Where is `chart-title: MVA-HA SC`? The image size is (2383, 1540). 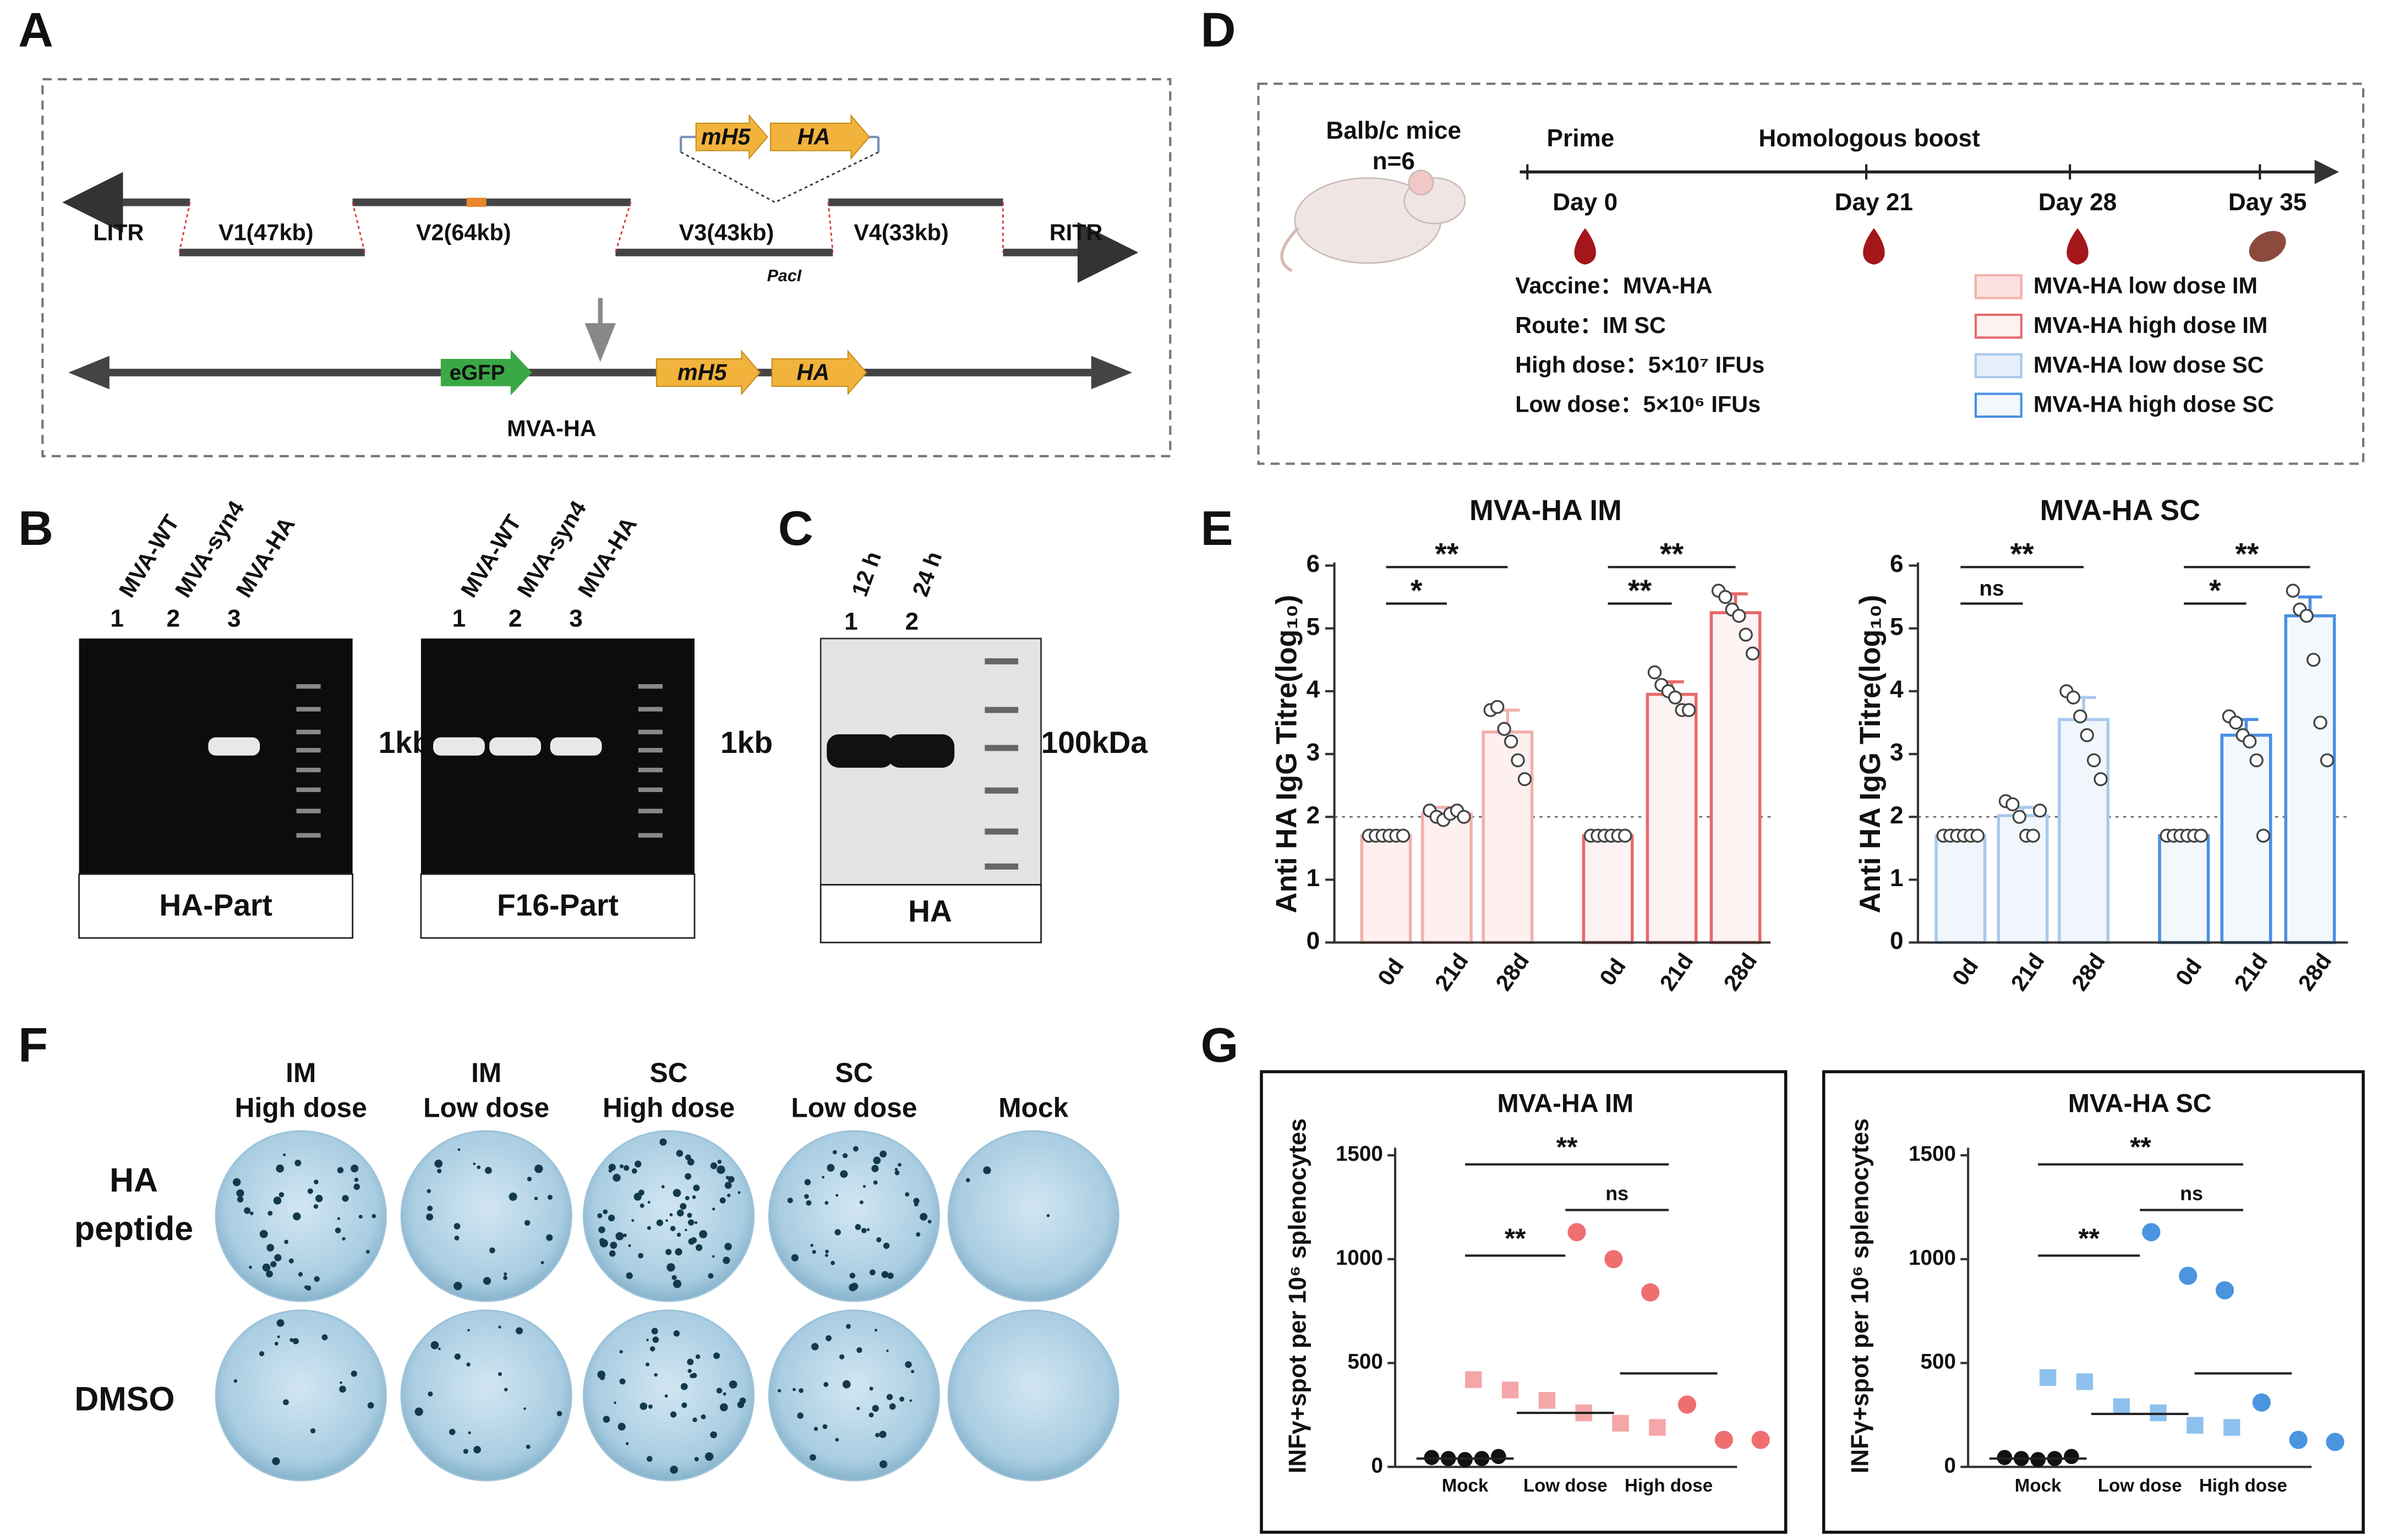
chart-title: MVA-HA SC is located at coordinates (2120, 511).